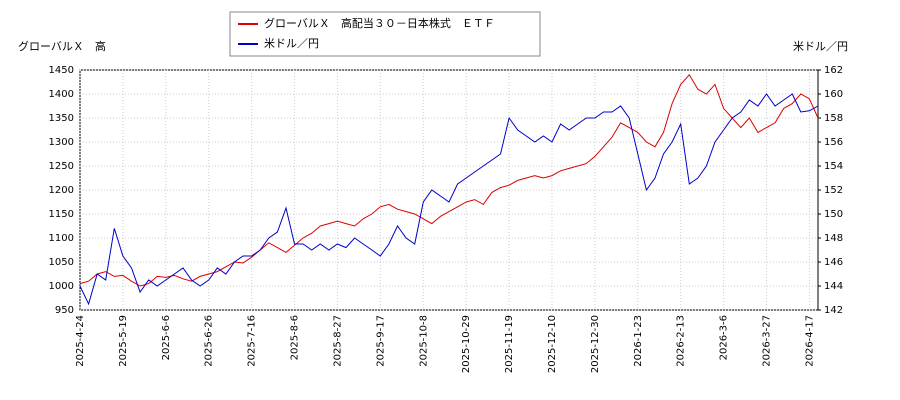 This screenshot has height=400, width=900. What do you see at coordinates (291, 43) in the screenshot?
I see `legend-label: 米ドル／円` at bounding box center [291, 43].